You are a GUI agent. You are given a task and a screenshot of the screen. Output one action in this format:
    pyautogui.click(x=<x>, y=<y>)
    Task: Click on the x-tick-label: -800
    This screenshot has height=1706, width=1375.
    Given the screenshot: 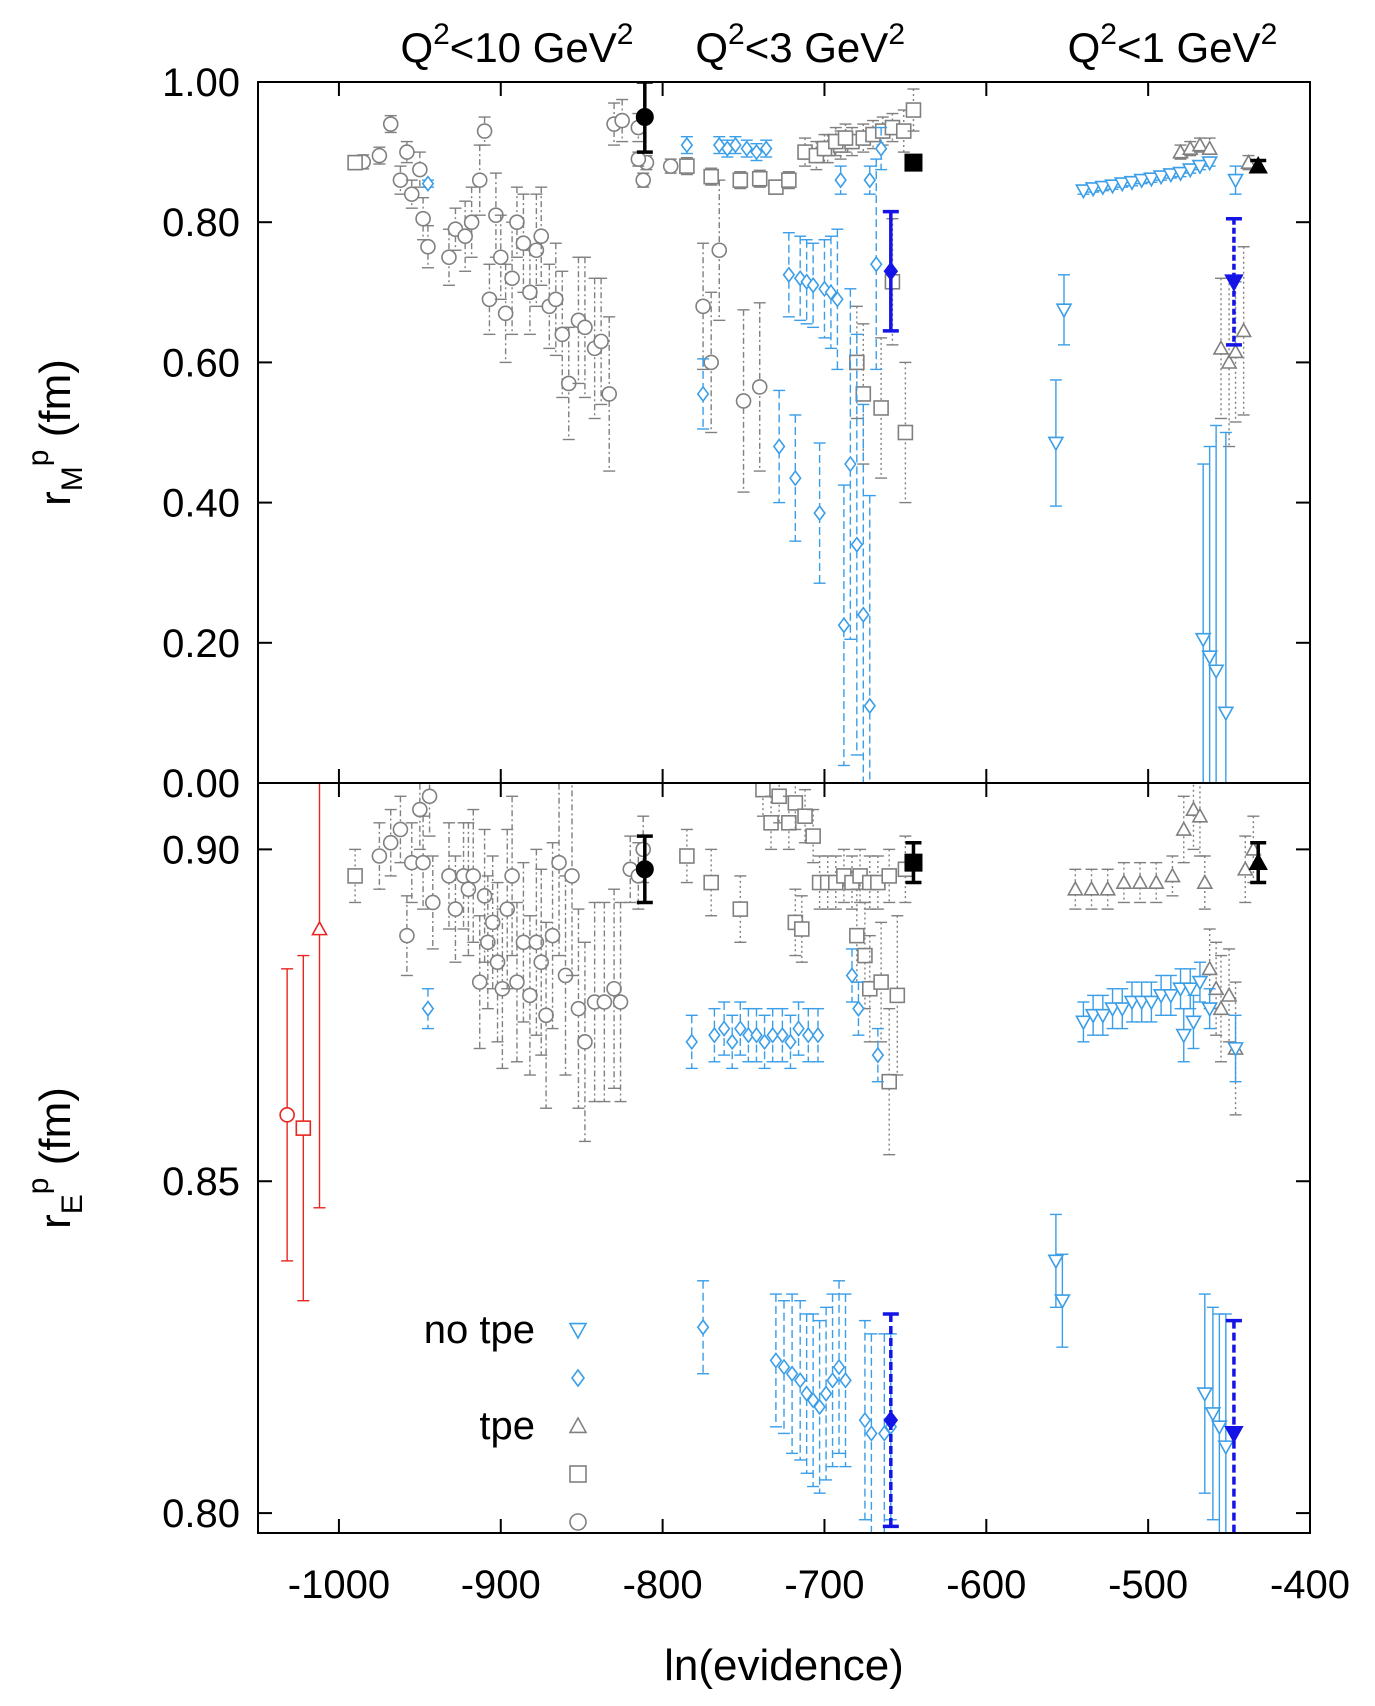 What is the action you would take?
    pyautogui.click(x=663, y=1585)
    